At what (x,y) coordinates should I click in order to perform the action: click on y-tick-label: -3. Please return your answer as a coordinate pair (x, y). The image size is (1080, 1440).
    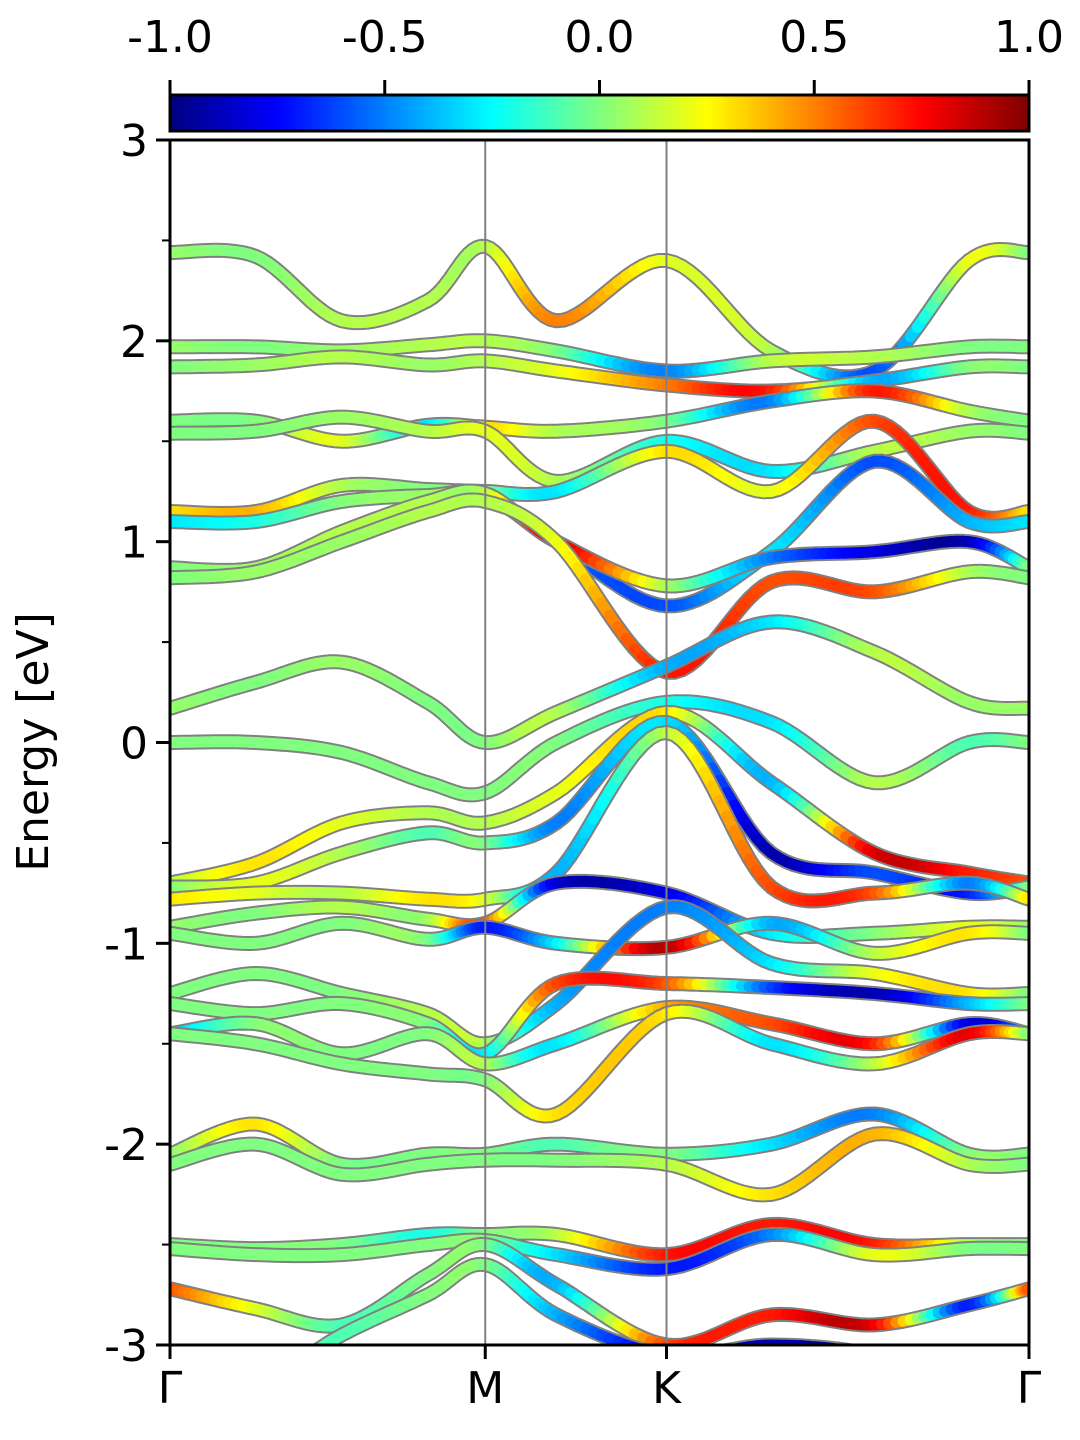
    Looking at the image, I should click on (126, 1346).